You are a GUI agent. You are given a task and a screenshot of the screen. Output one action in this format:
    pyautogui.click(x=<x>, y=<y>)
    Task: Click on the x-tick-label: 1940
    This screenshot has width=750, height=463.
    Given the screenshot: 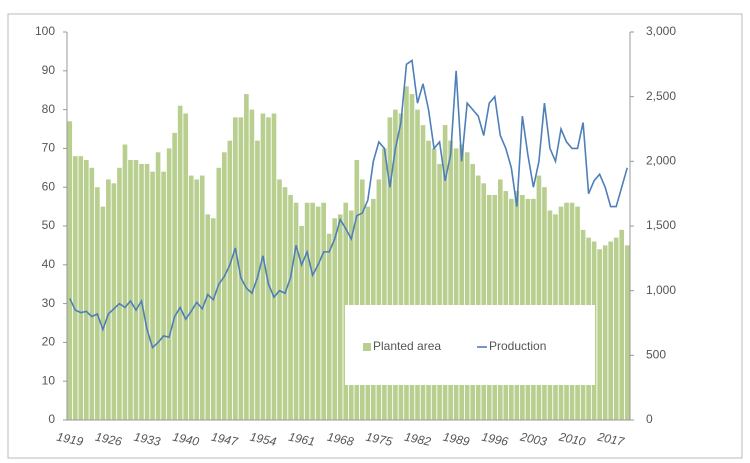 What is the action you would take?
    pyautogui.click(x=185, y=439)
    